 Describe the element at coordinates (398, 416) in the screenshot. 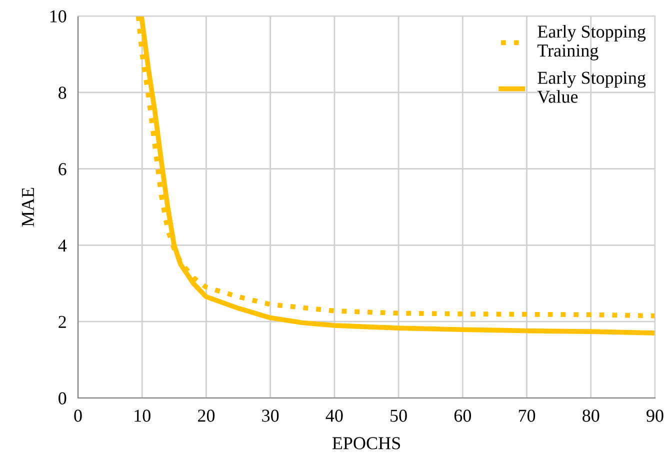

I see `x-tick-label: 50` at that location.